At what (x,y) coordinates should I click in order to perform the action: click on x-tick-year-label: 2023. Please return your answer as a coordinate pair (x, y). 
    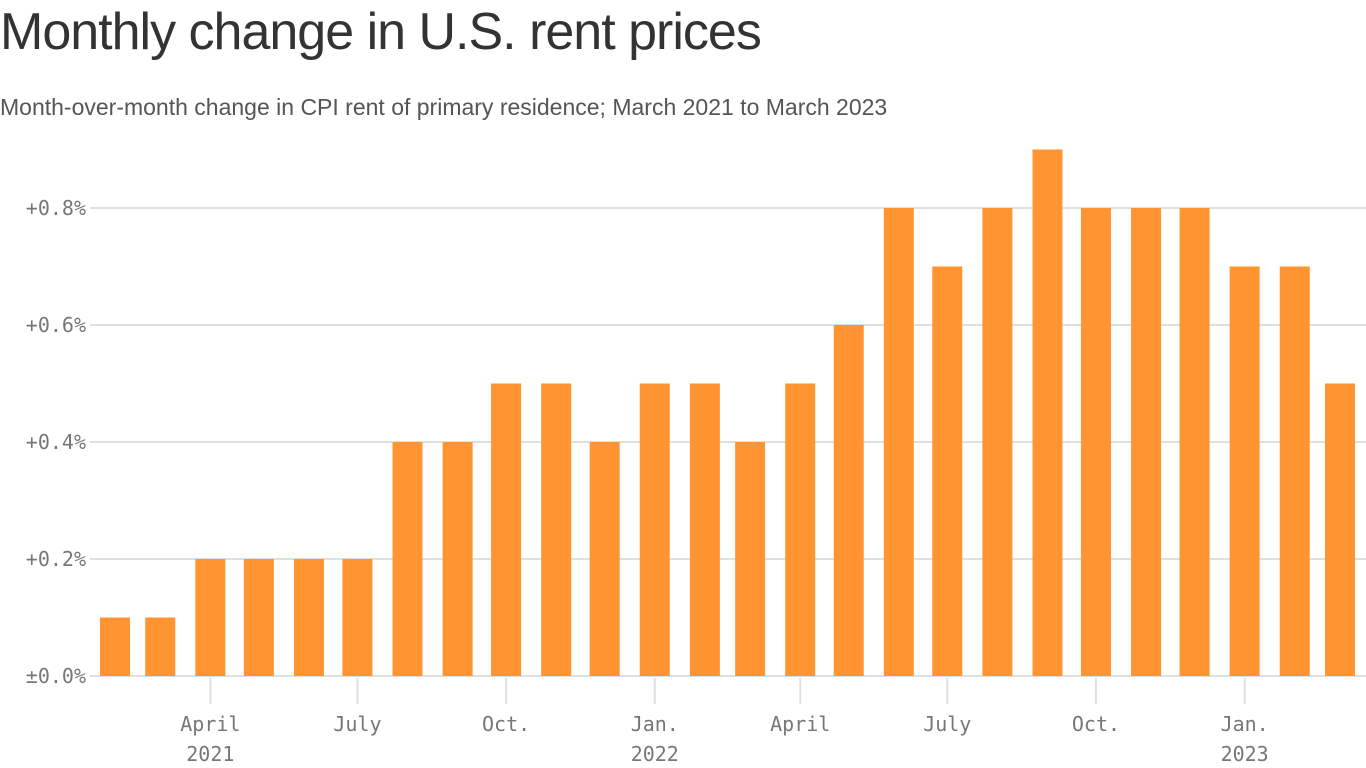
    Looking at the image, I should click on (1245, 754).